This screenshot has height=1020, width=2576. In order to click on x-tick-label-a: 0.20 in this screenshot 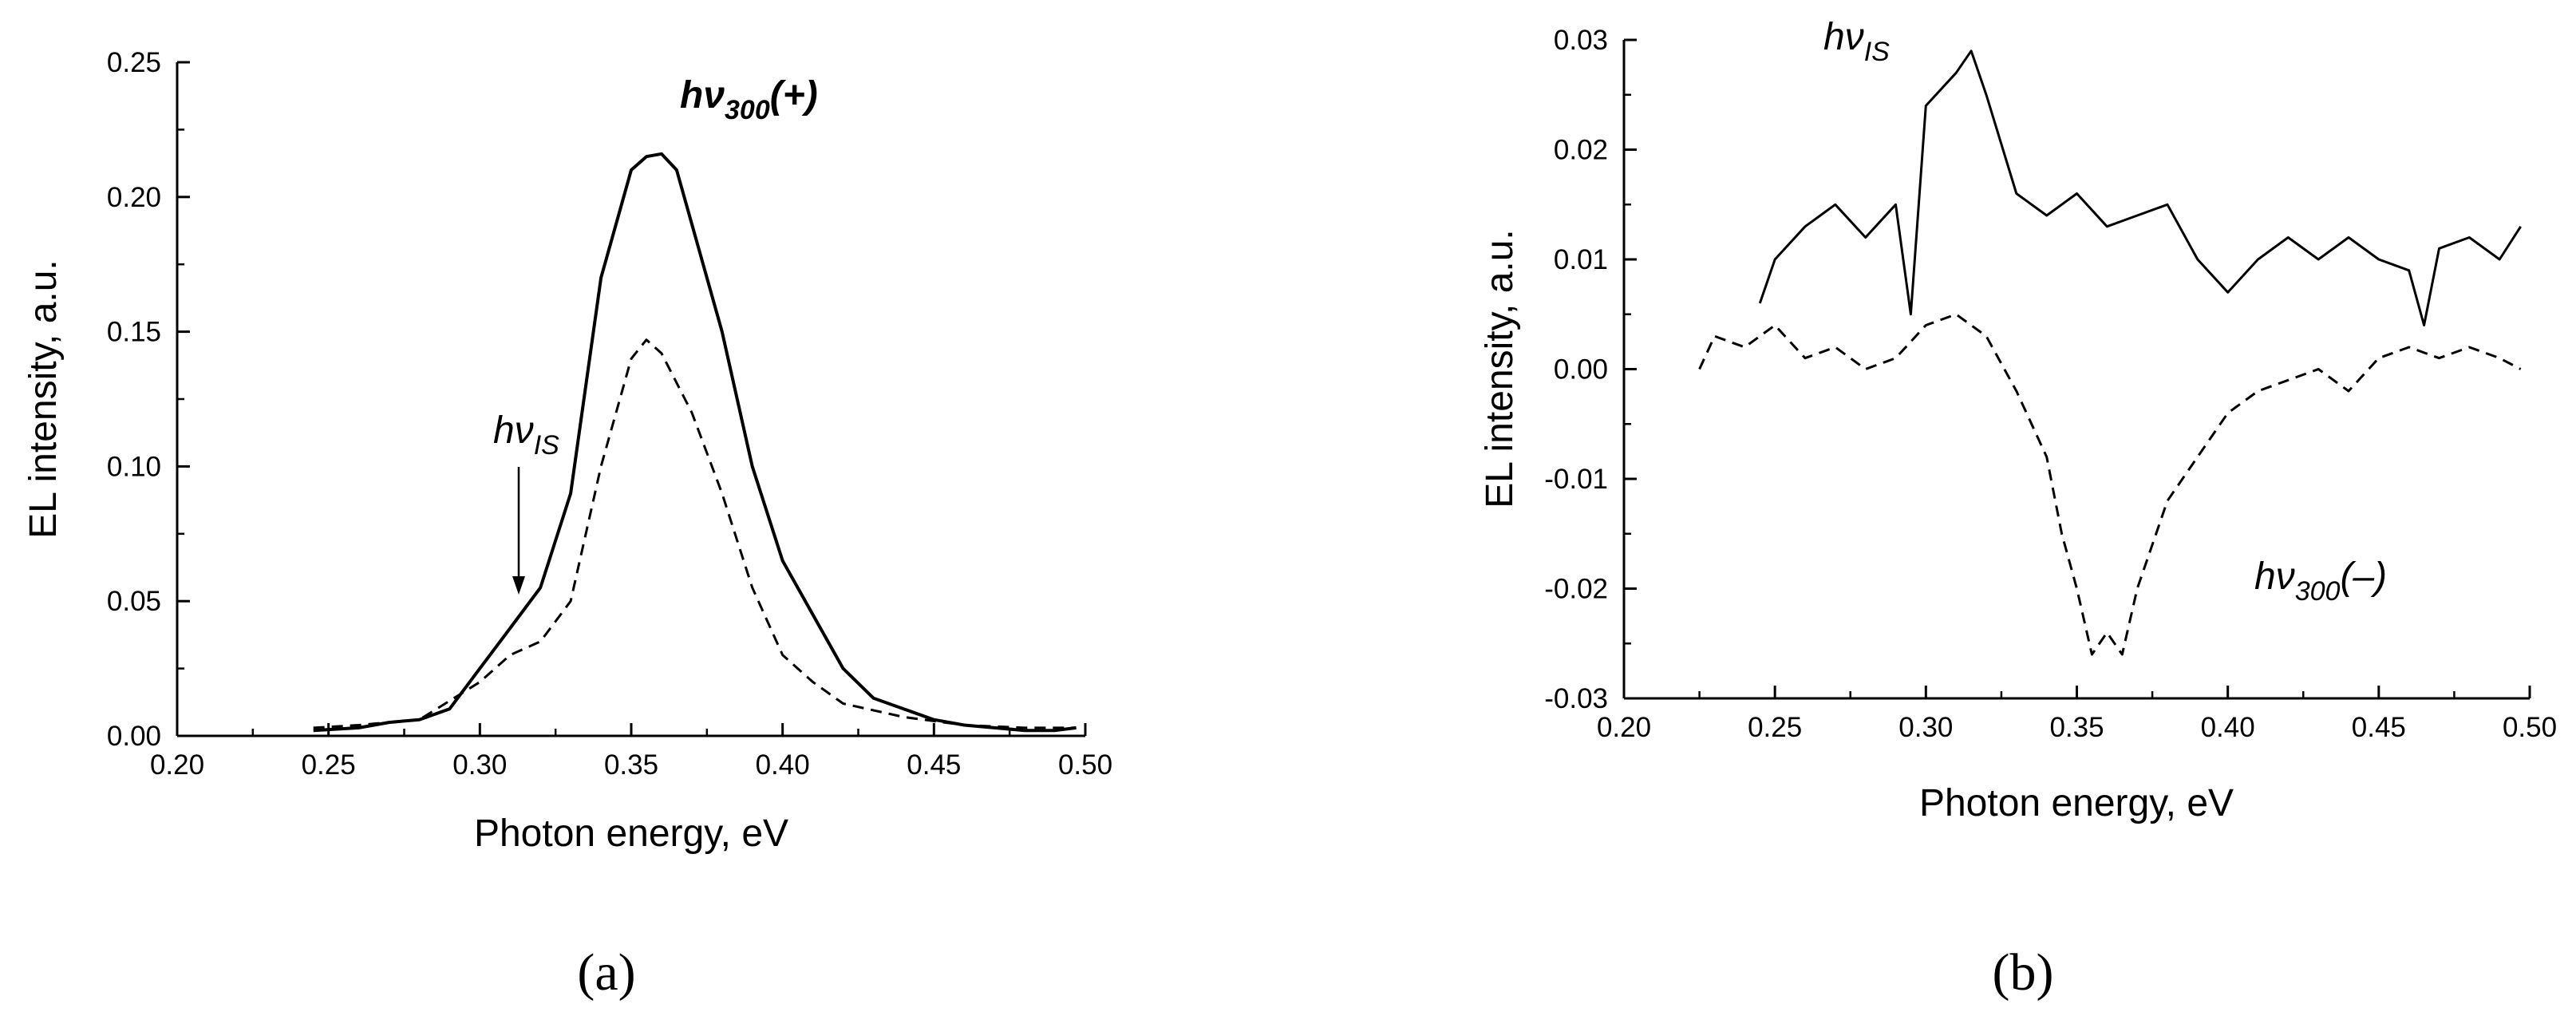, I will do `click(177, 765)`.